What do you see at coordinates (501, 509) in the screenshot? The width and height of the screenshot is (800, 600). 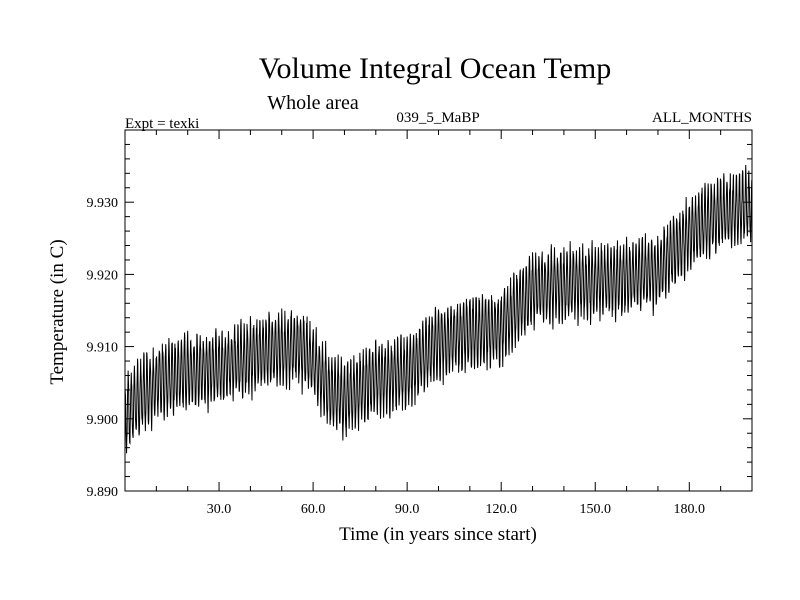 I see `x-tick-label: 120.0` at bounding box center [501, 509].